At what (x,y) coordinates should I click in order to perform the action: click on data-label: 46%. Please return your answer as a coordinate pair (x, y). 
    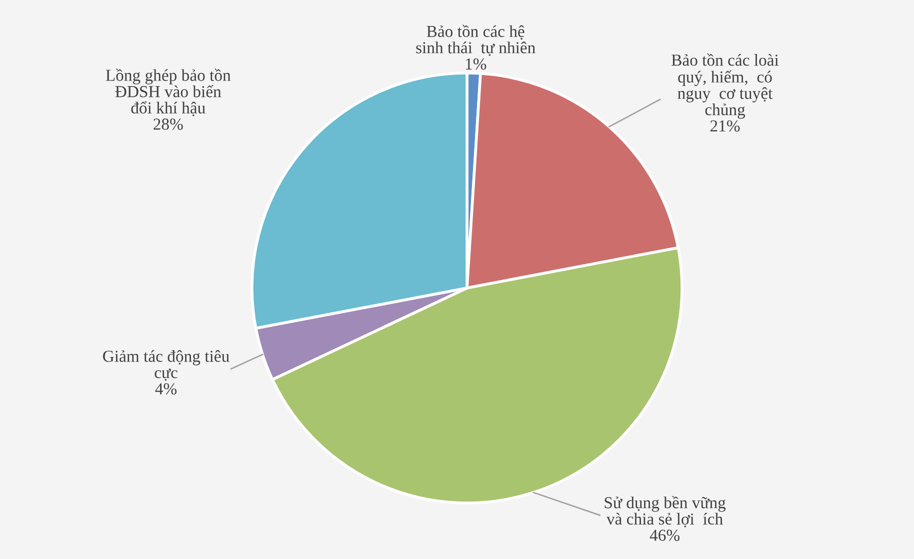
    Looking at the image, I should click on (665, 535).